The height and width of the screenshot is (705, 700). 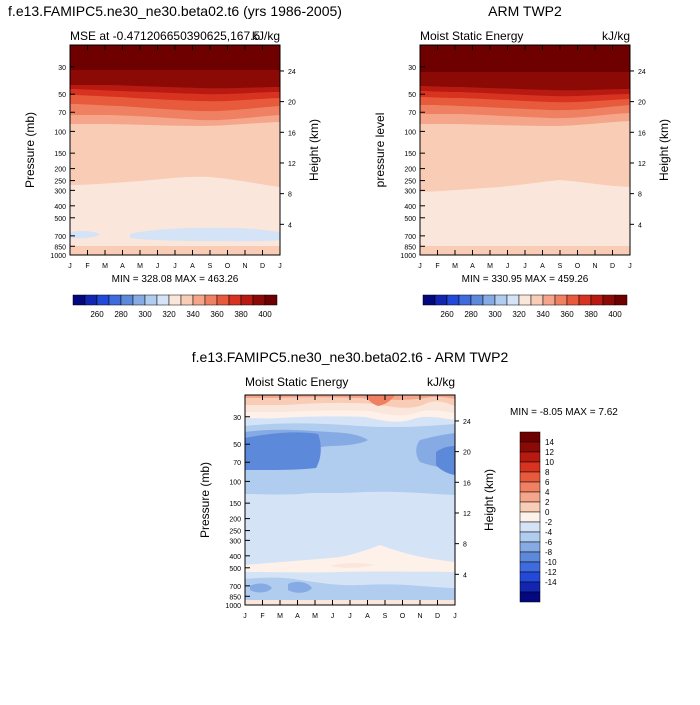 I want to click on x-tick-label: D, so click(x=612, y=266).